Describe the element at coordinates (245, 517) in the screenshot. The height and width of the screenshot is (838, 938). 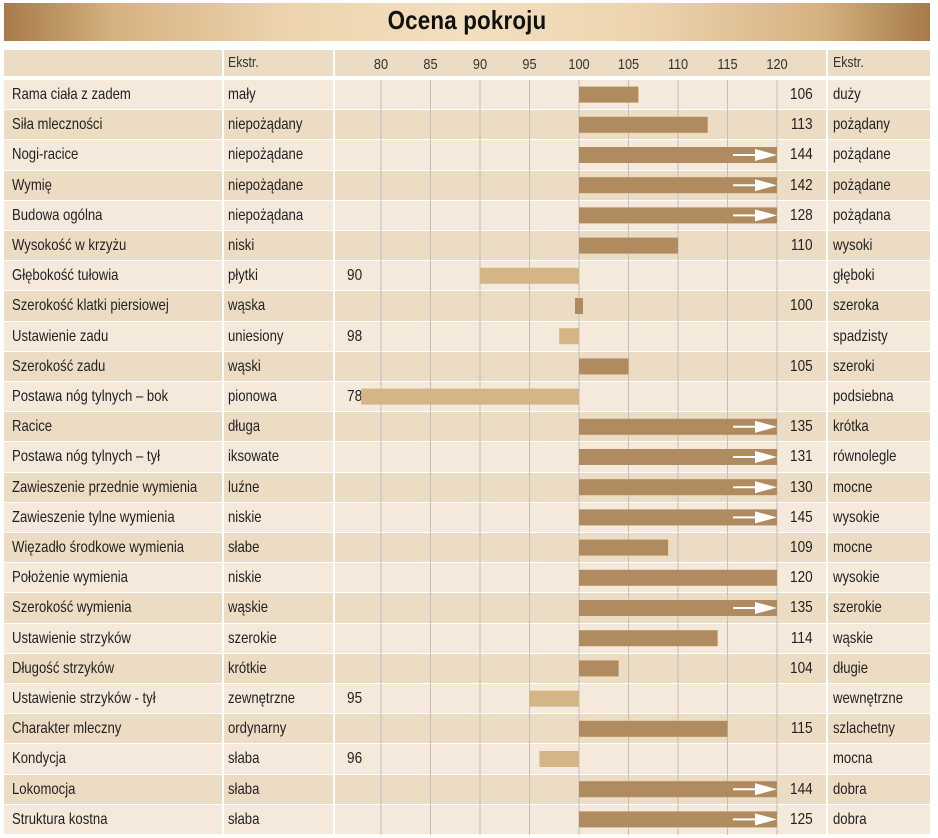
I see `extreme-low-label: niskie` at that location.